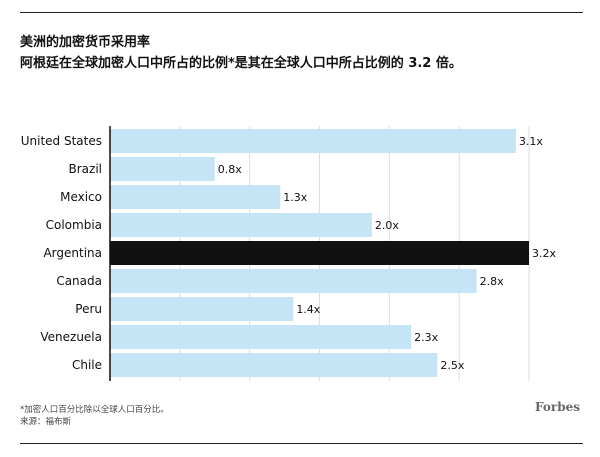 The height and width of the screenshot is (457, 600). Describe the element at coordinates (308, 309) in the screenshot. I see `value-label: 1.4x` at that location.